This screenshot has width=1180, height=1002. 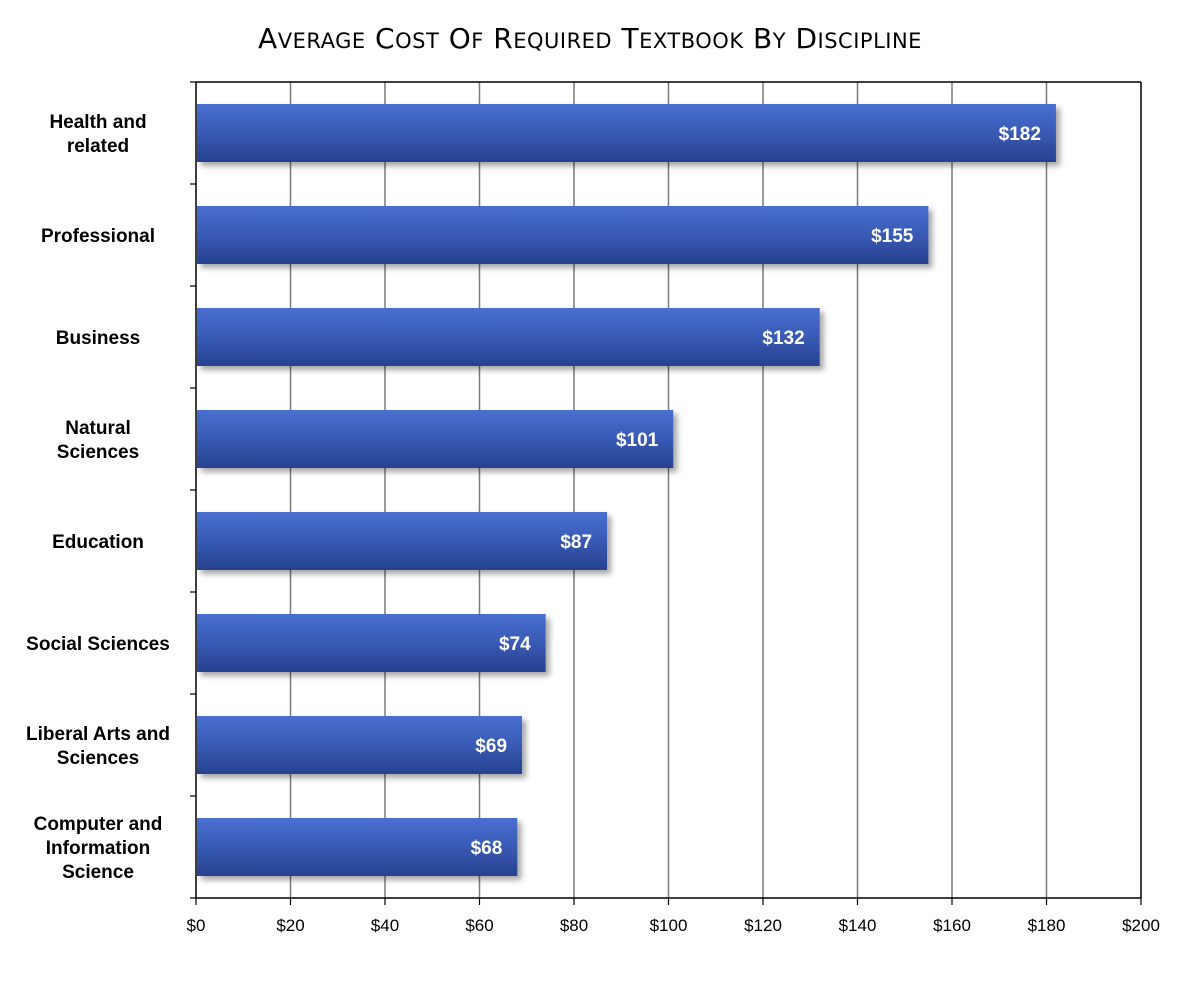 What do you see at coordinates (98, 848) in the screenshot?
I see `category-label: Computer and Information Science` at bounding box center [98, 848].